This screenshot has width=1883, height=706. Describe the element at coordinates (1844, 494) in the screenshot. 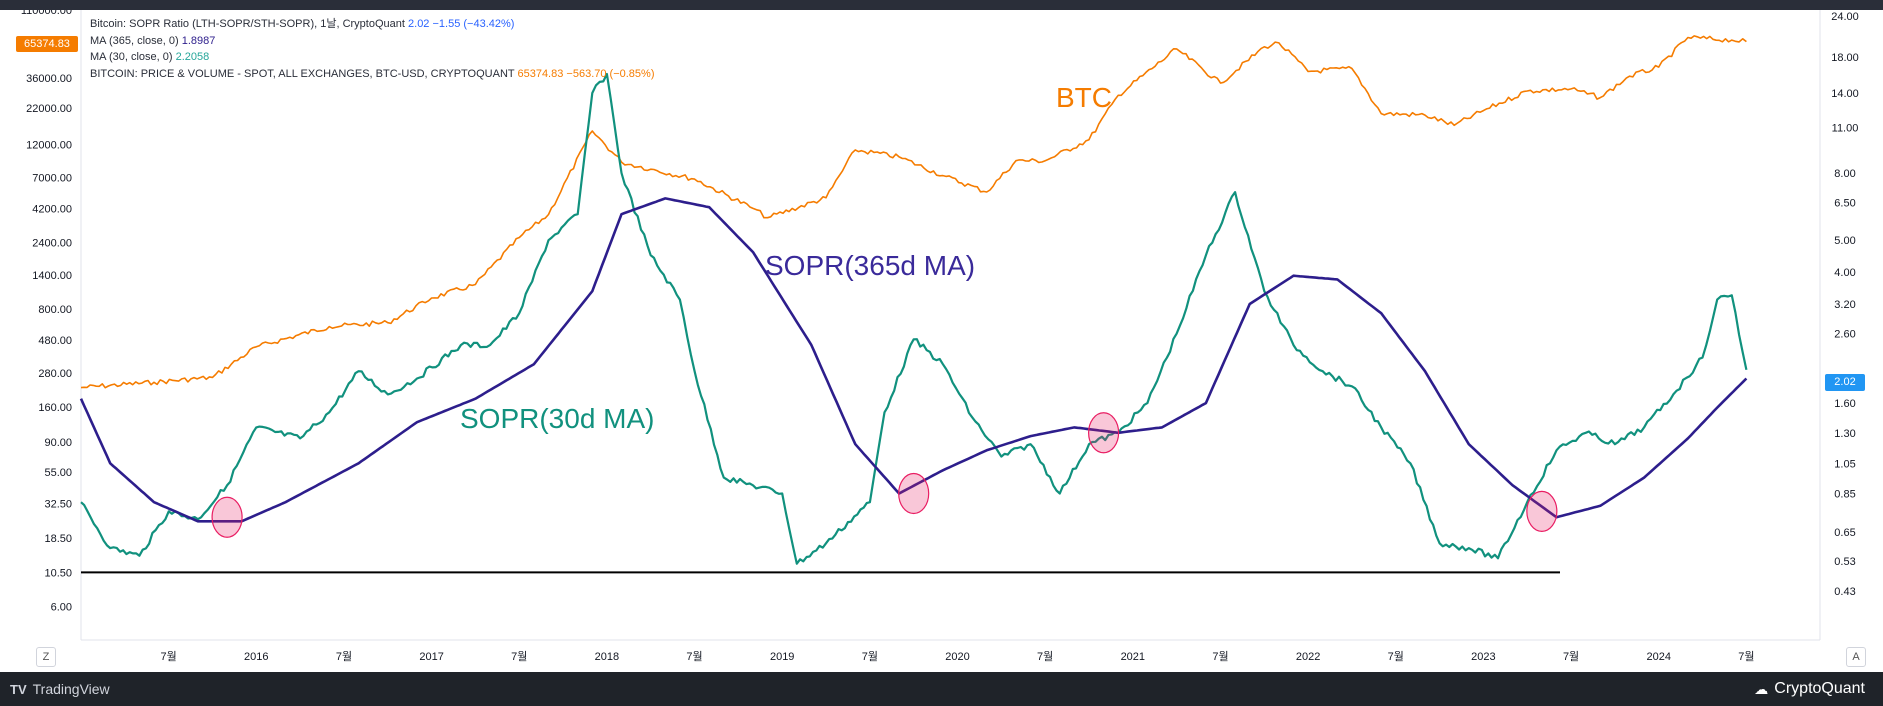

I see `right-axis-tick-label: 0.85` at that location.